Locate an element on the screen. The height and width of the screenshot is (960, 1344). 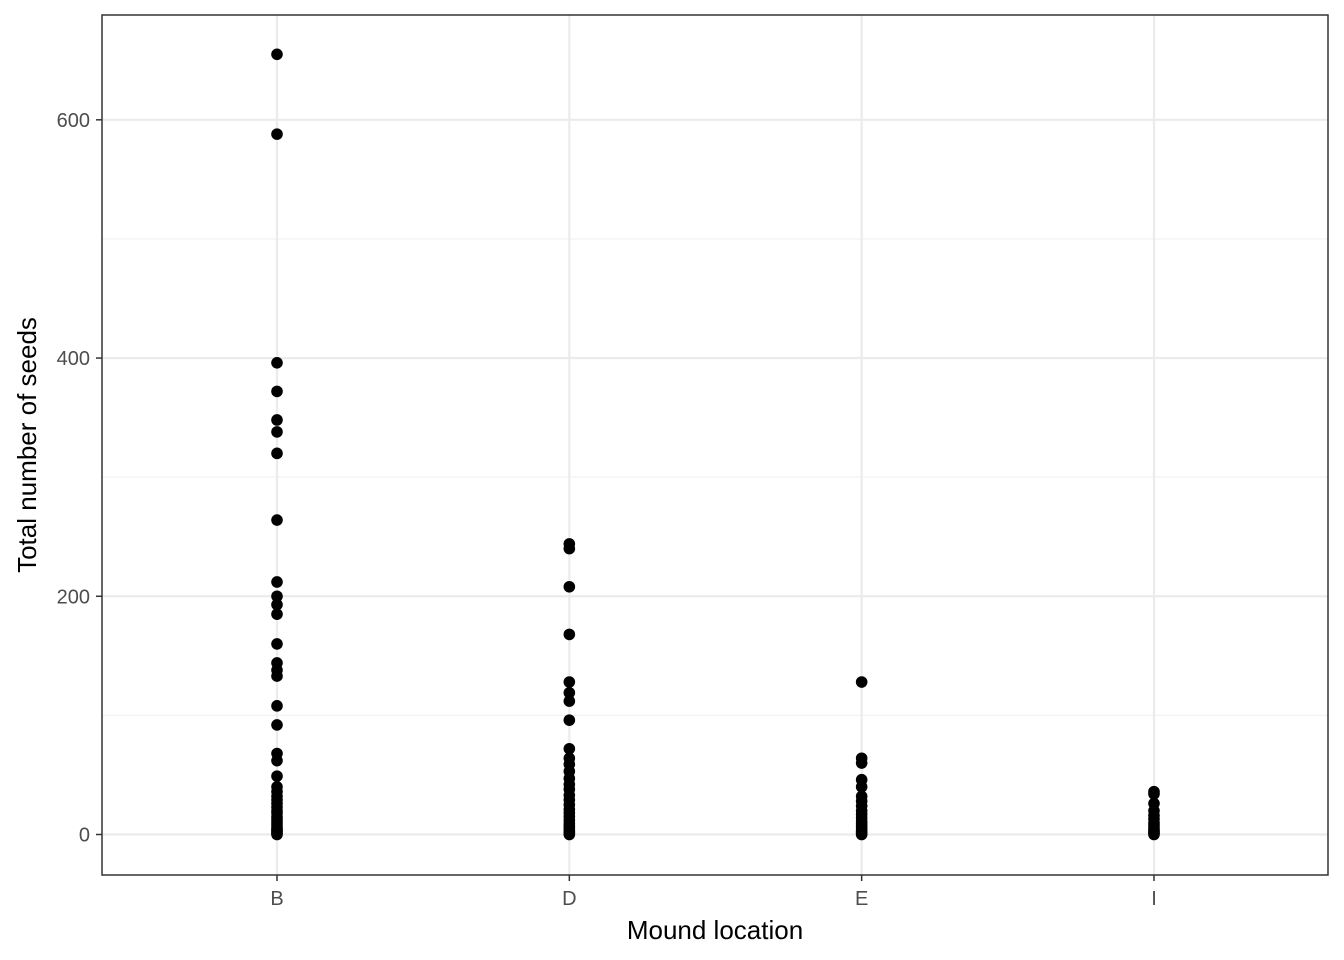
y-tick-label: 0 is located at coordinates (84, 836).